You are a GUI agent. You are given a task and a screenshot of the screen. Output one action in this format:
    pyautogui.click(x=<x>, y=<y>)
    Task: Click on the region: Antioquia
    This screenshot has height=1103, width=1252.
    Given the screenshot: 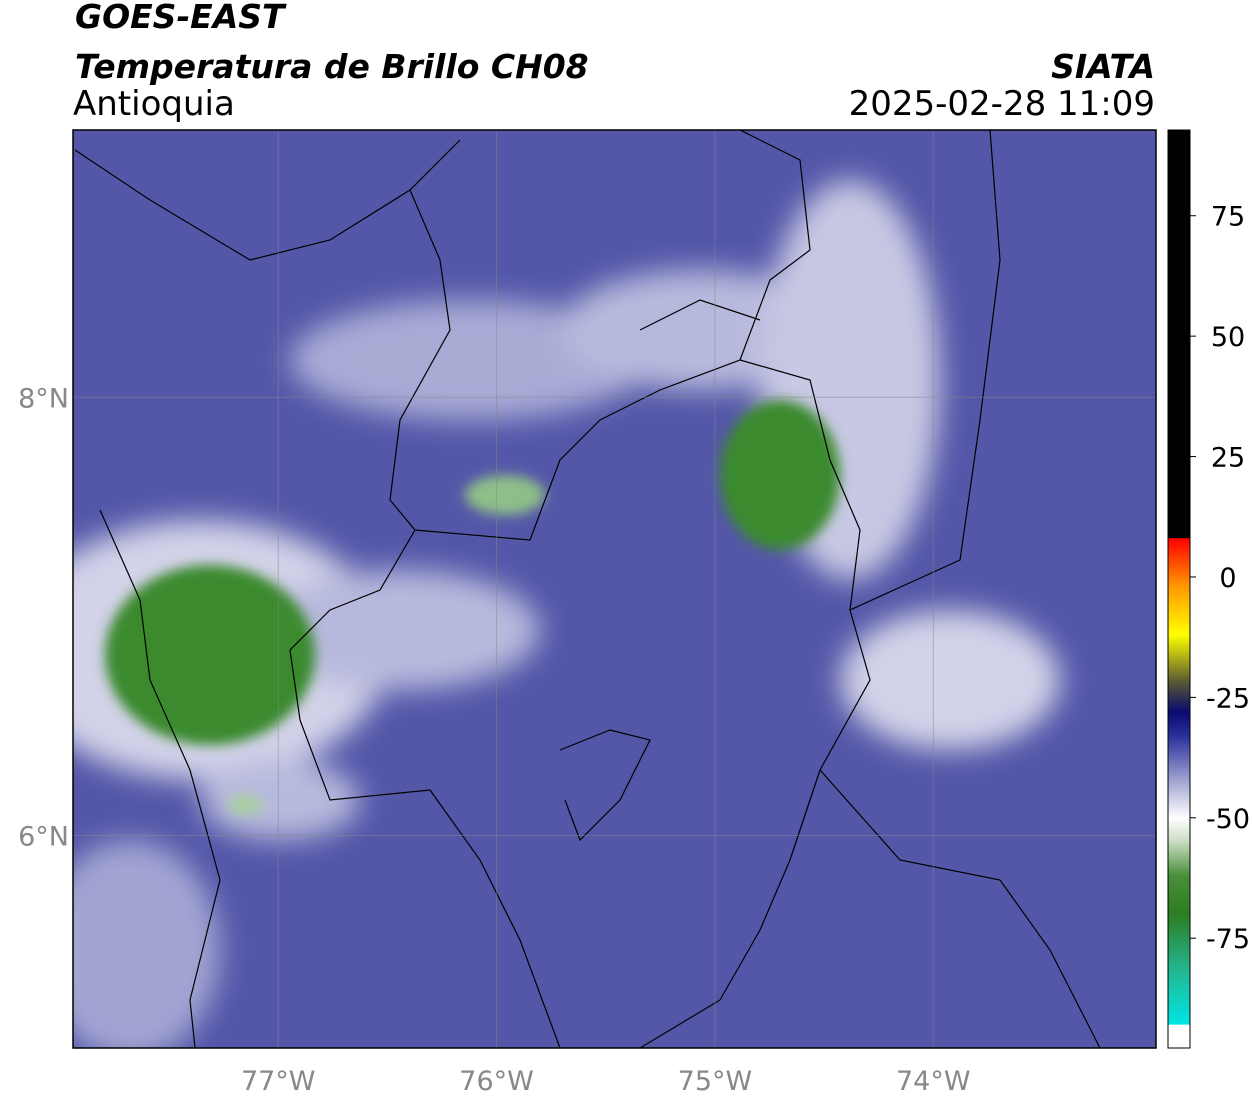 What is the action you would take?
    pyautogui.click(x=154, y=104)
    